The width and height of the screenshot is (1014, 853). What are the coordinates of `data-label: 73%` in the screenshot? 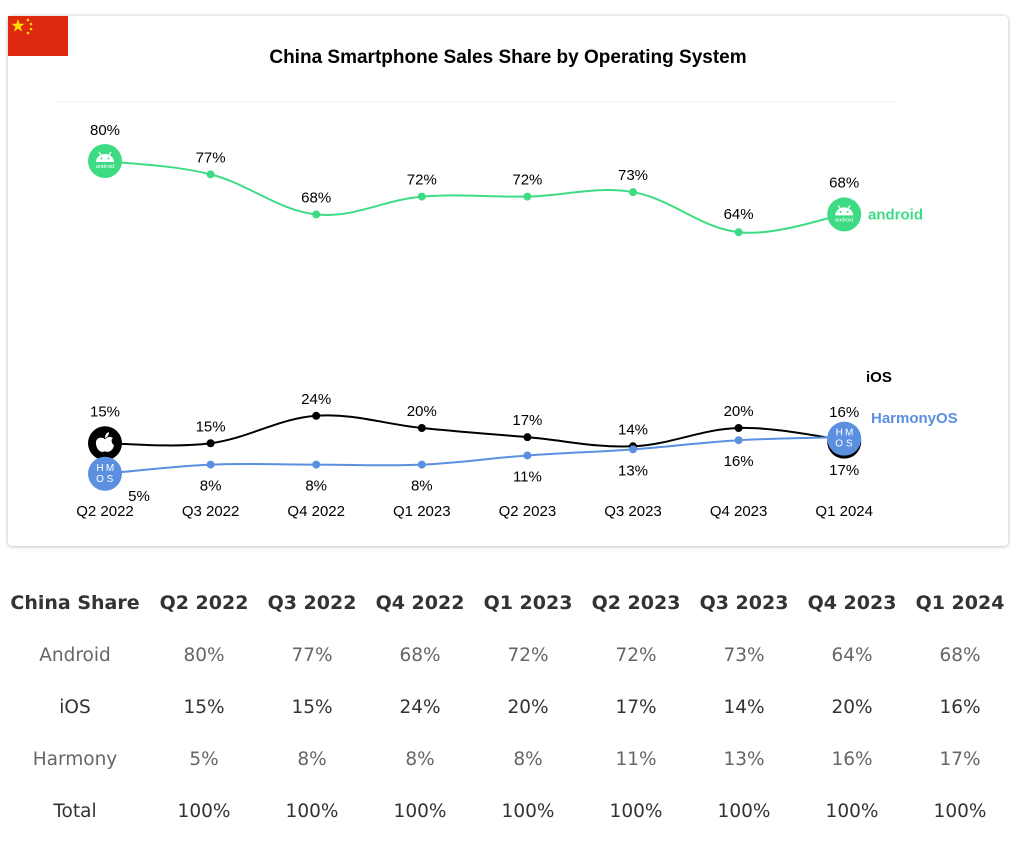 It's located at (633, 175).